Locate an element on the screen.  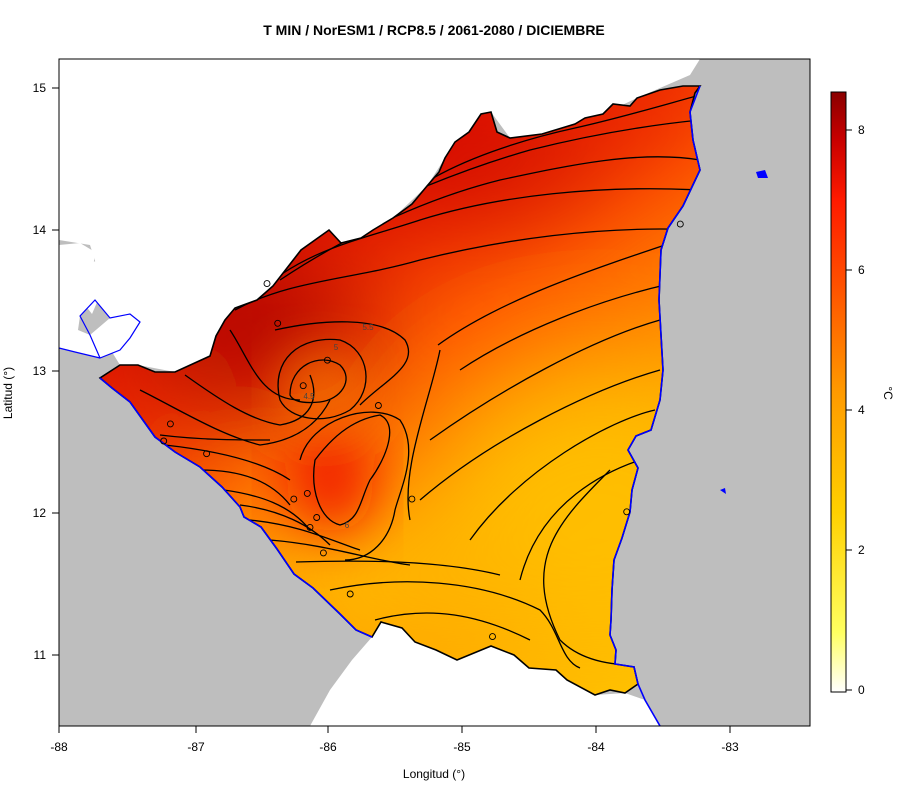
honduras-gulf-land is located at coordinates (99, 300).